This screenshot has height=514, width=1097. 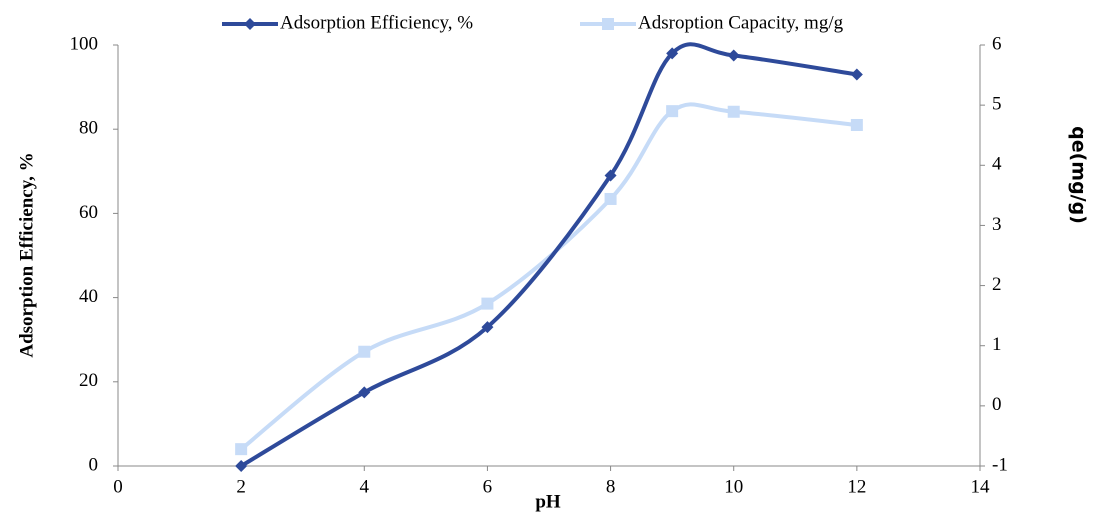 What do you see at coordinates (741, 22) in the screenshot?
I see `legend-label: Adsroption Capacity, mg/g` at bounding box center [741, 22].